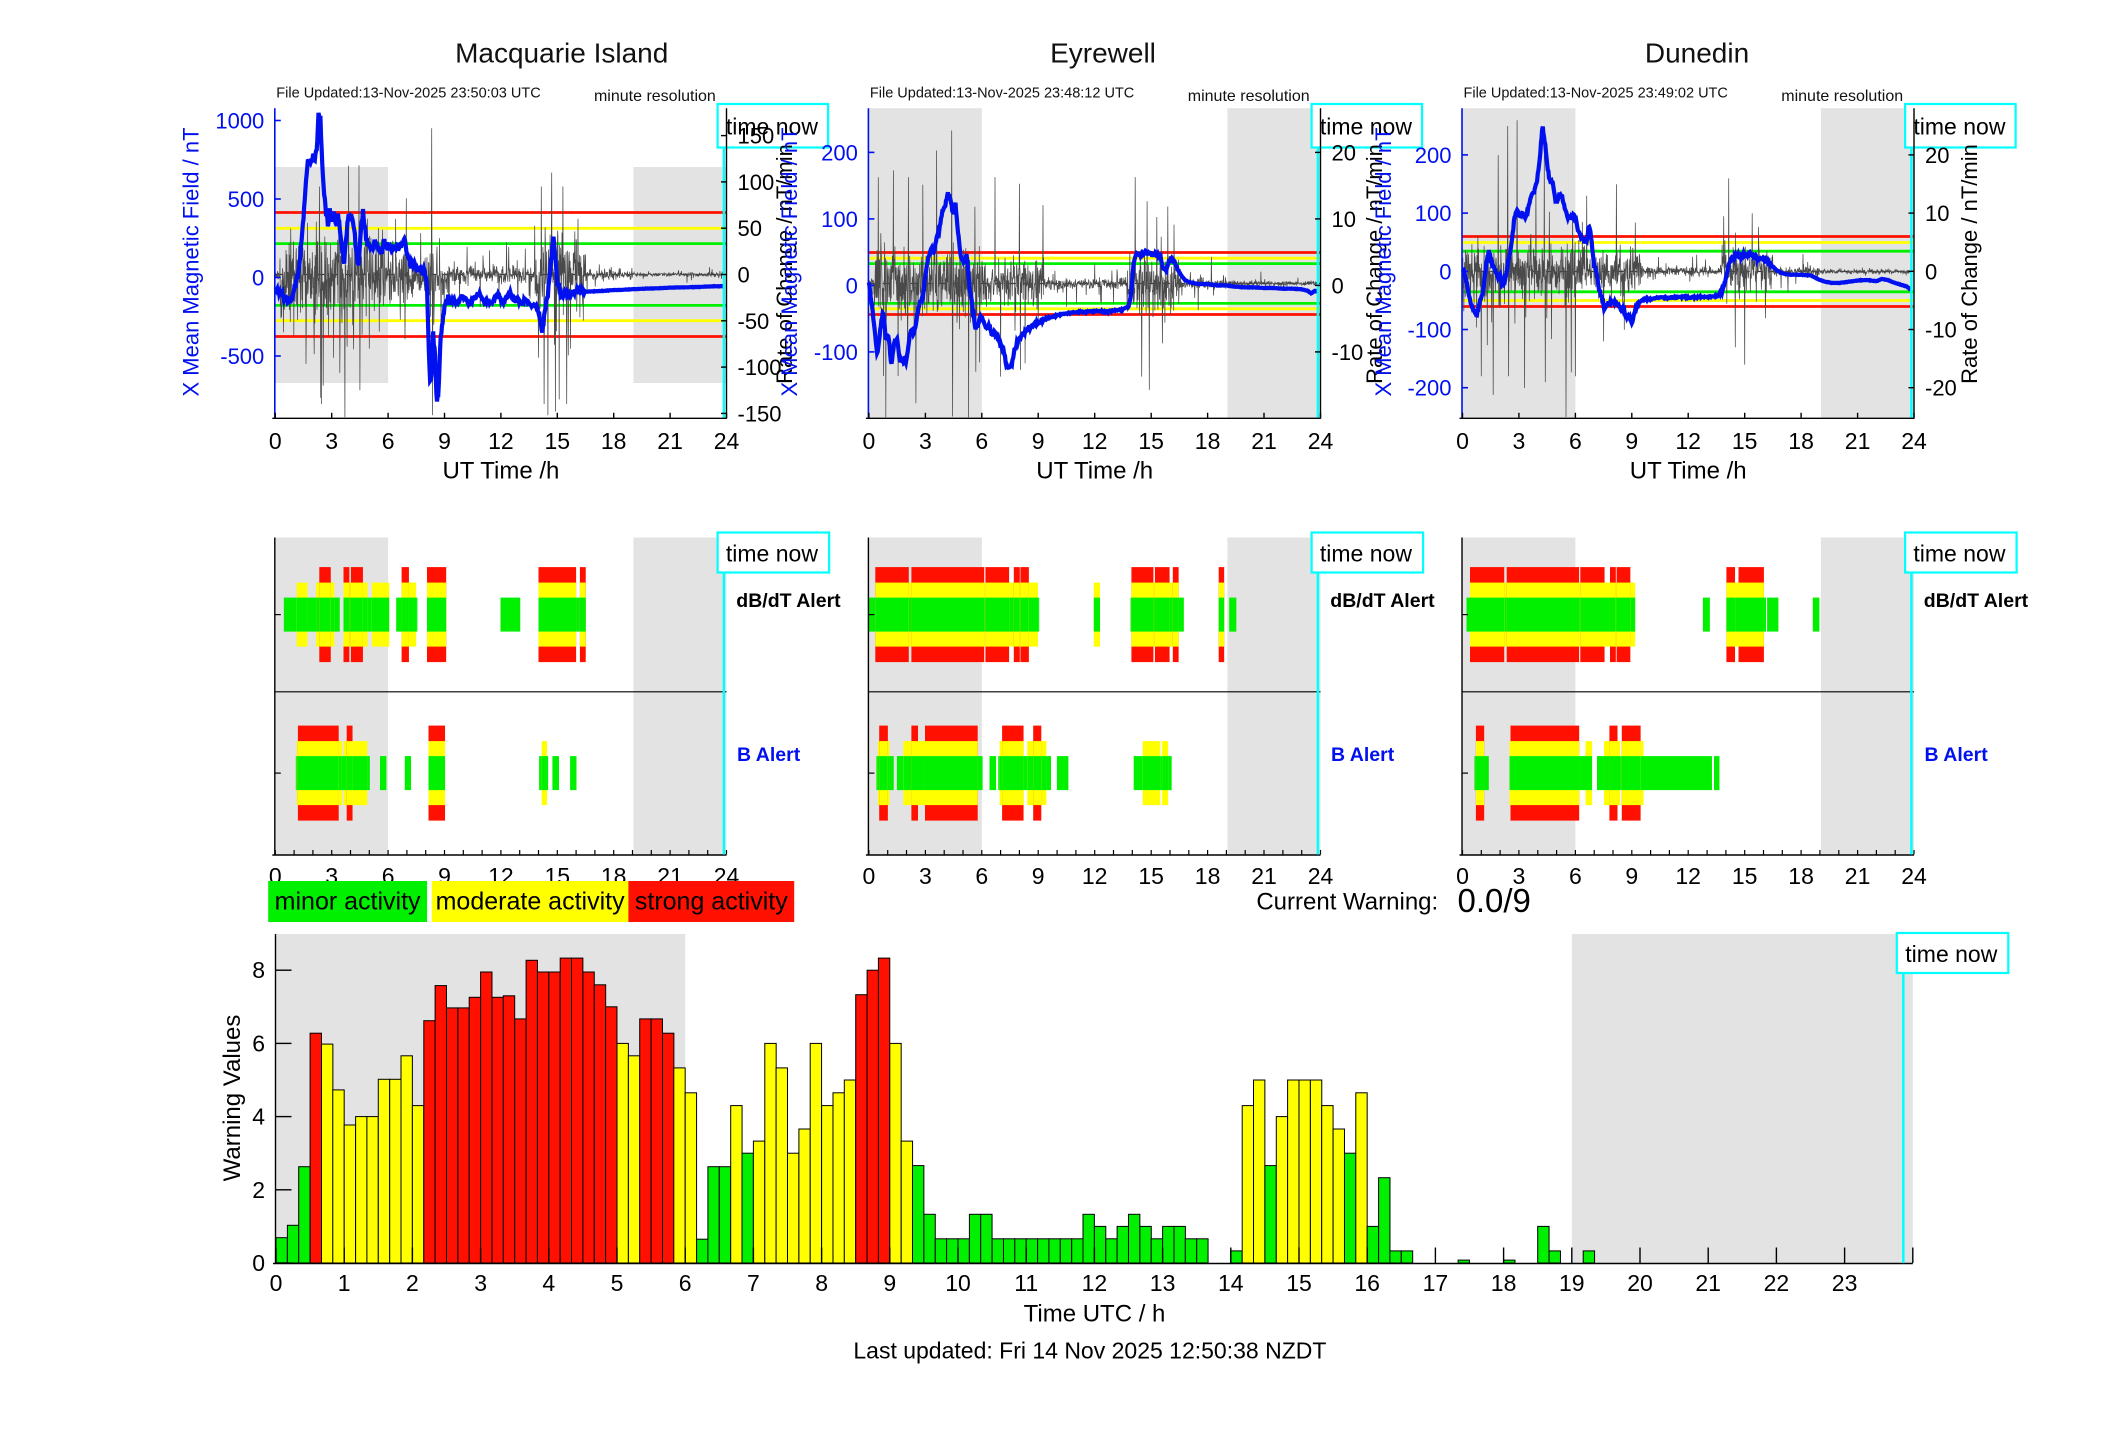  Describe the element at coordinates (1941, 388) in the screenshot. I see `svg-text: -20` at that location.